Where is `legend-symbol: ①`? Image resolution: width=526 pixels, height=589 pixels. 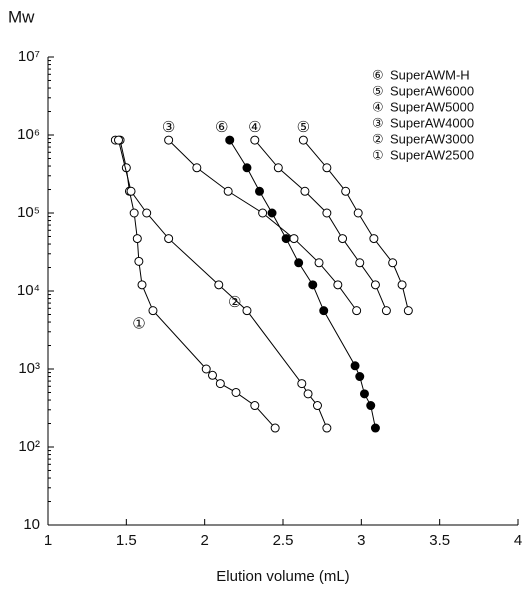
legend-symbol: ① is located at coordinates (378, 154).